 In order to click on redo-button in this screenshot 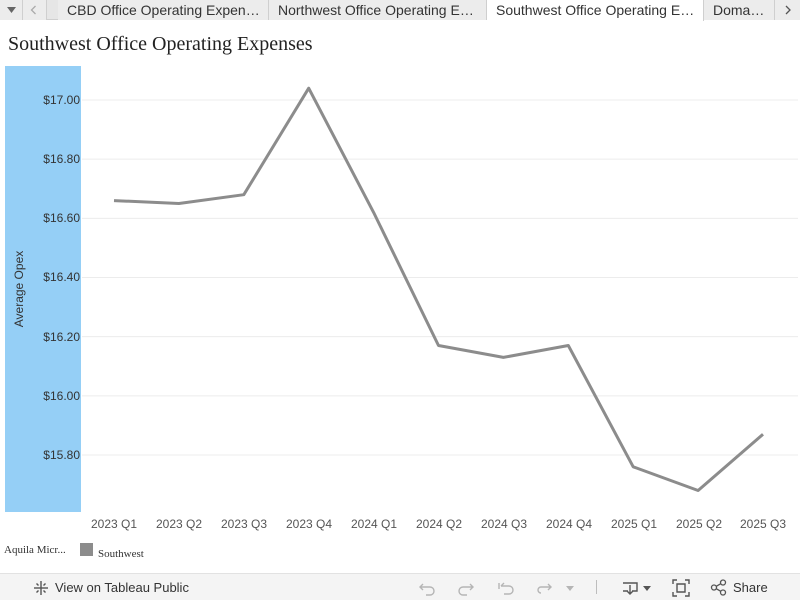, I will do `click(466, 587)`.